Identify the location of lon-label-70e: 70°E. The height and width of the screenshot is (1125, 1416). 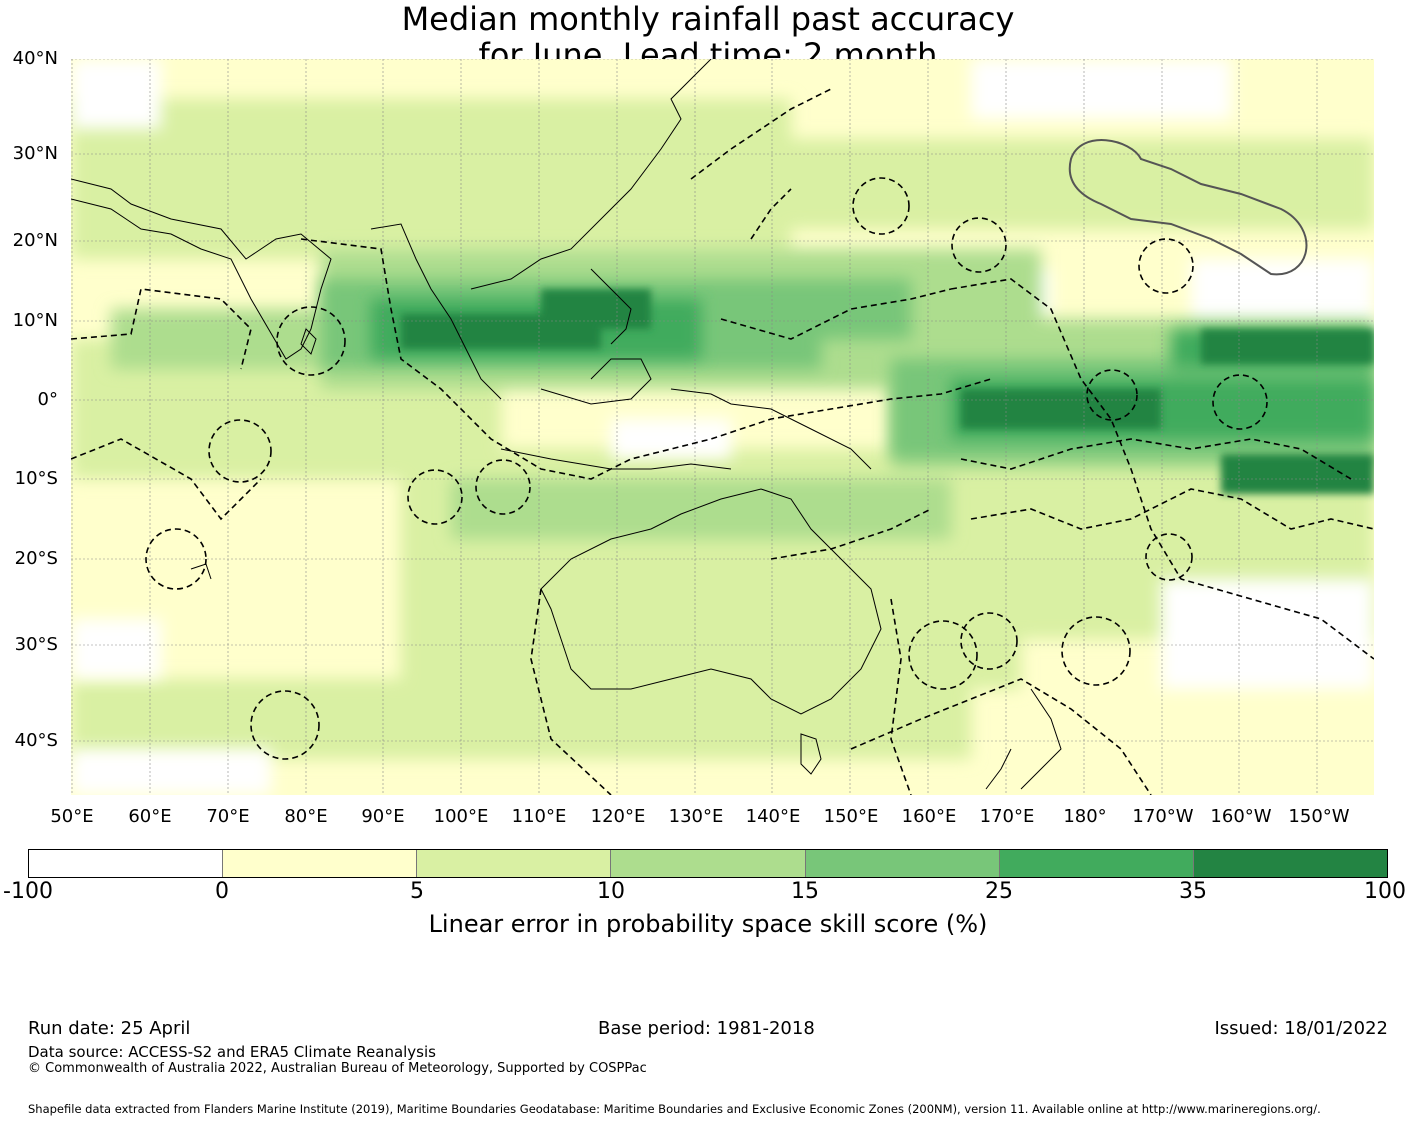
(228, 816).